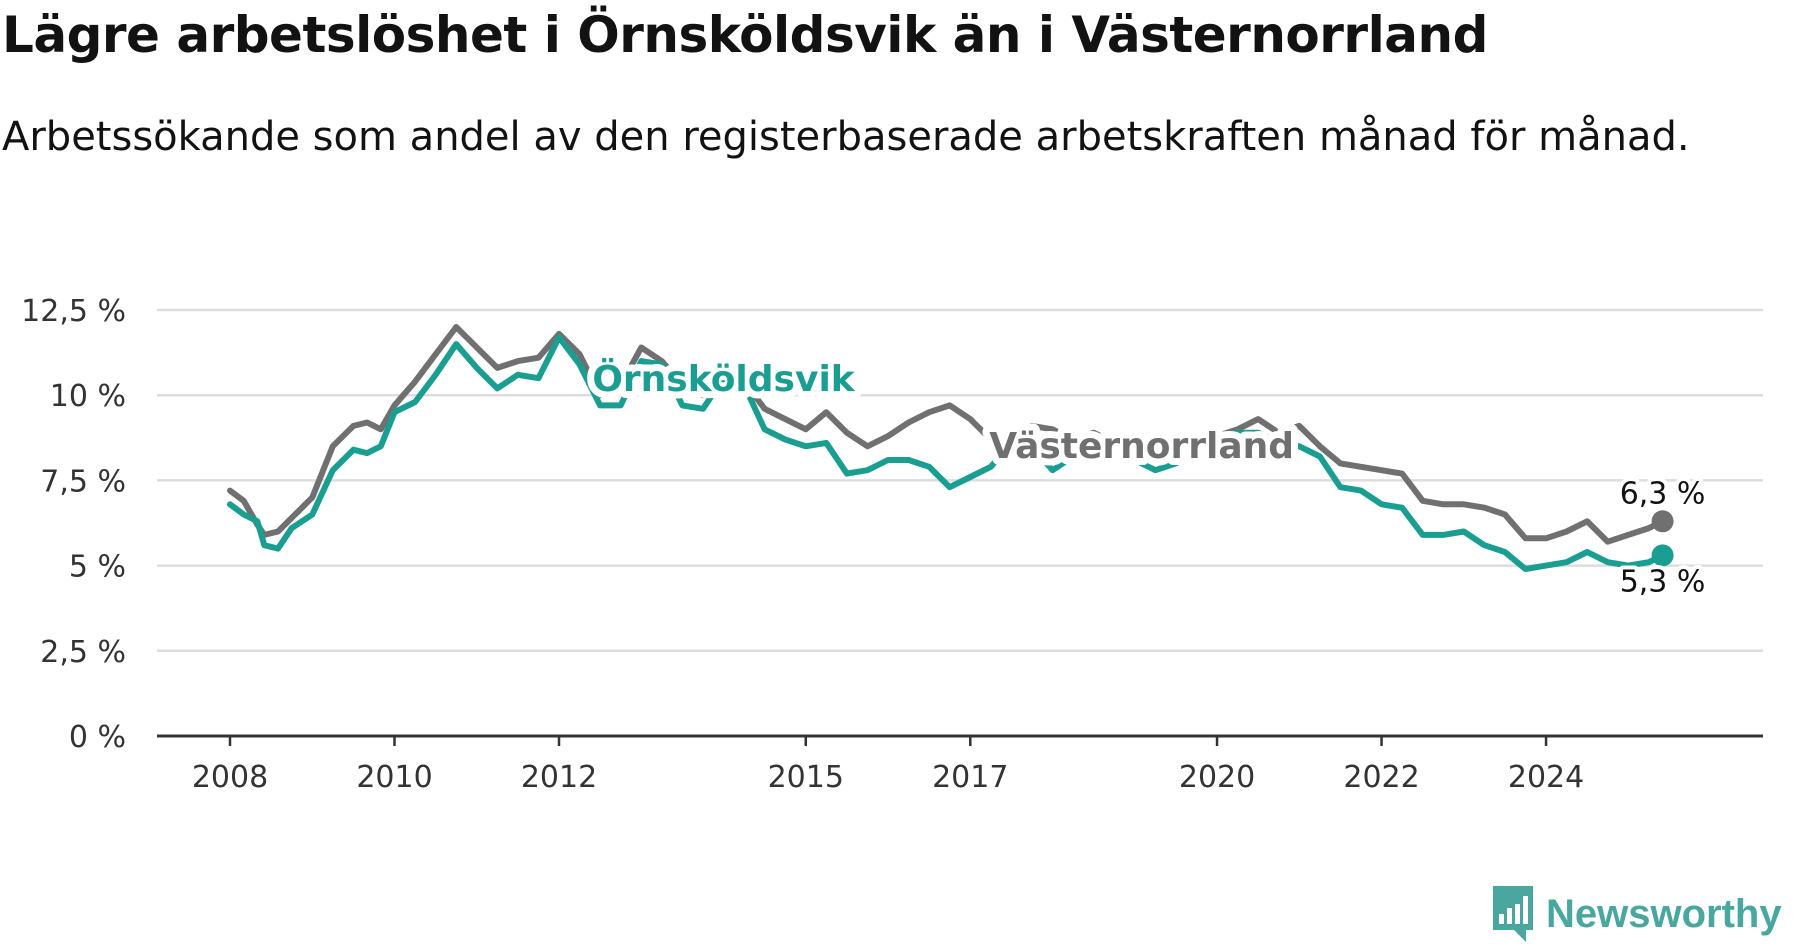 This screenshot has height=948, width=1800. I want to click on x-tick-label: 2008, so click(230, 777).